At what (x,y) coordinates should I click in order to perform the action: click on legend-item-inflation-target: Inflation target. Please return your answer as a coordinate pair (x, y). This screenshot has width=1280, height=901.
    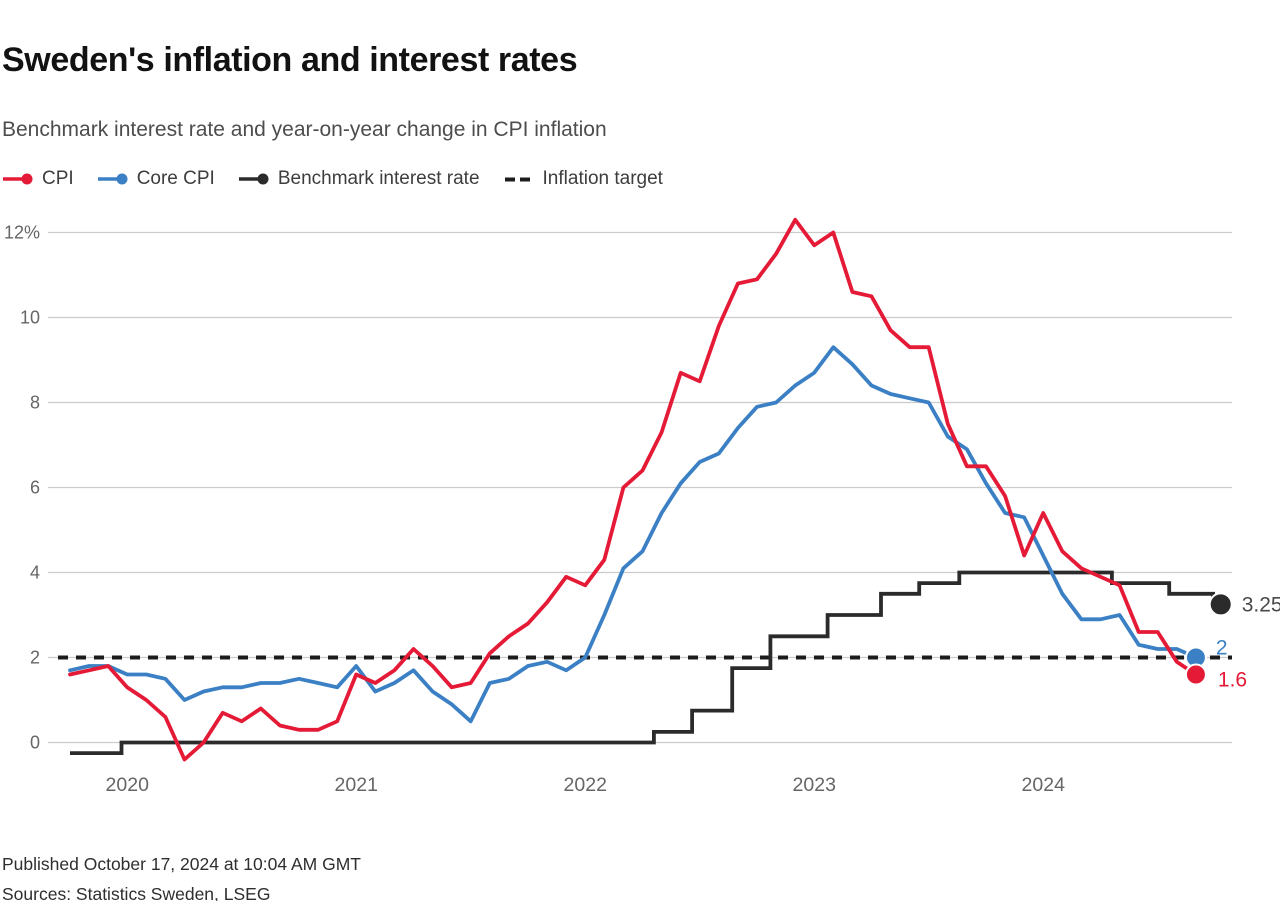
    Looking at the image, I should click on (583, 179).